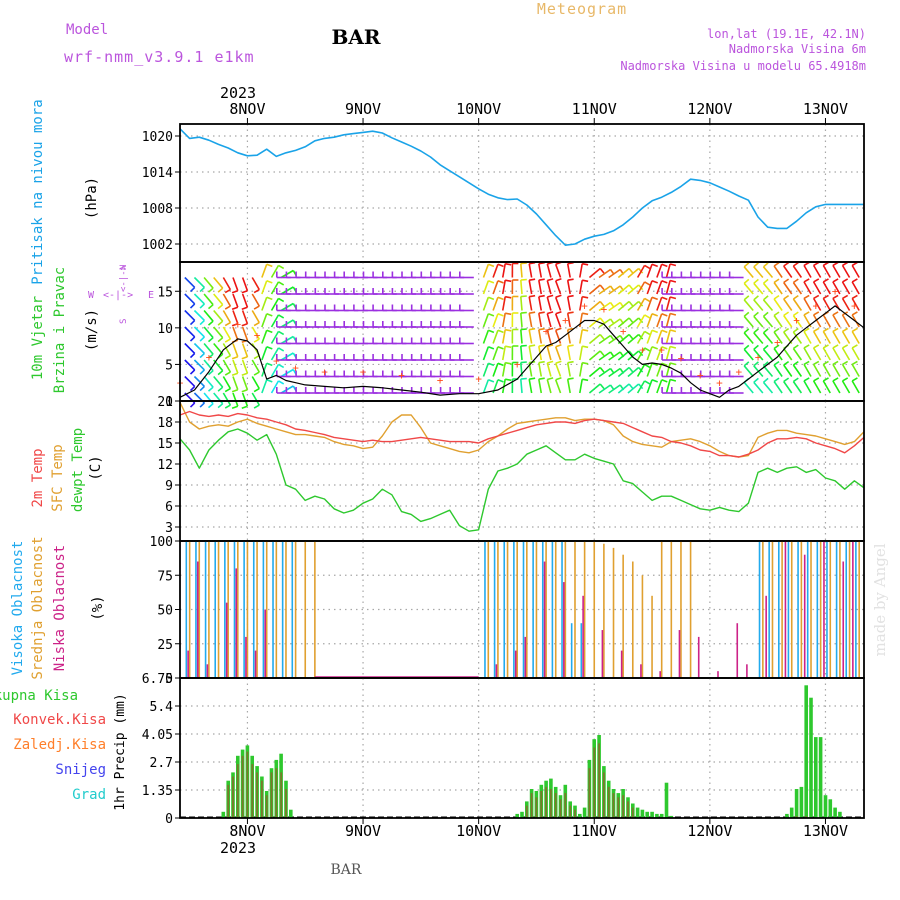 The image size is (900, 900). I want to click on pressure-y-tick-label: 1002, so click(157, 245).